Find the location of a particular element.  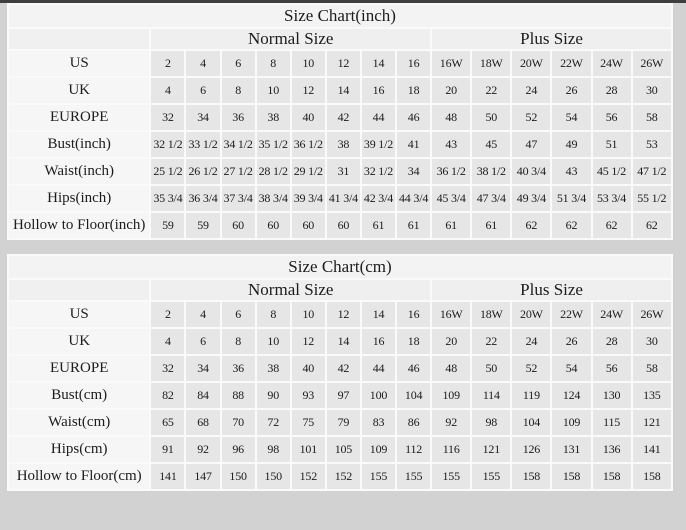

size-value-cell: 22 is located at coordinates (491, 90).